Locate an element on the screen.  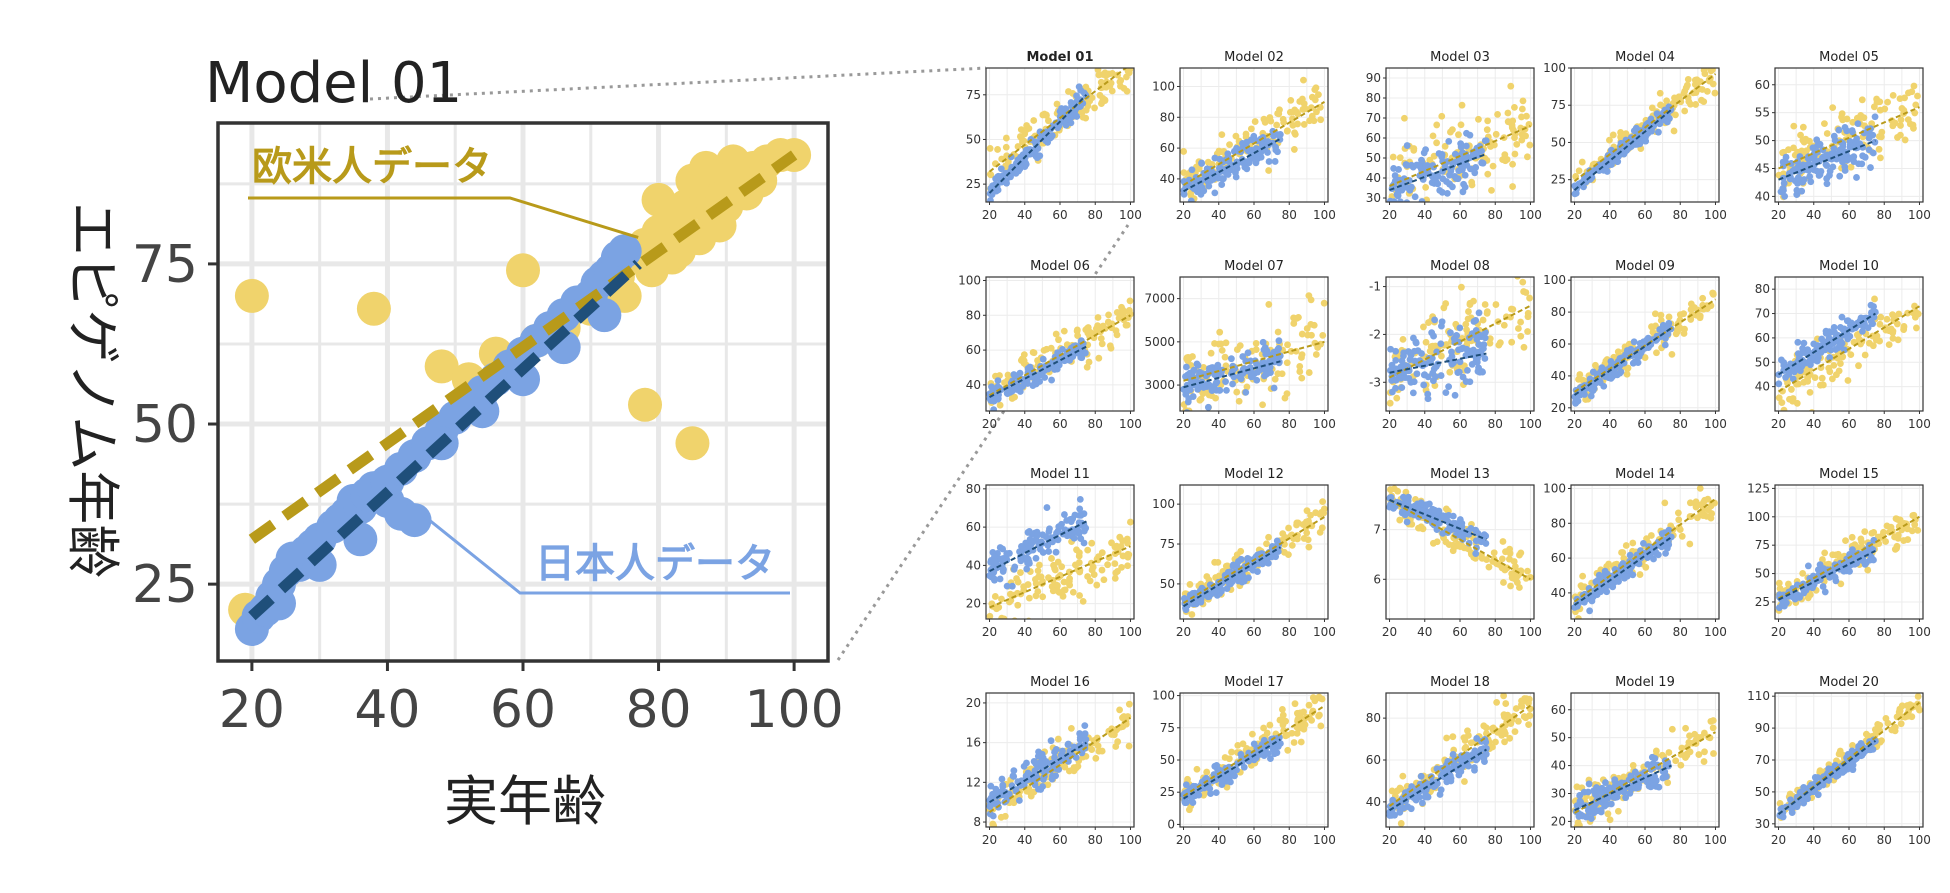
small-x-tick-label: 20 is located at coordinates (1574, 424).